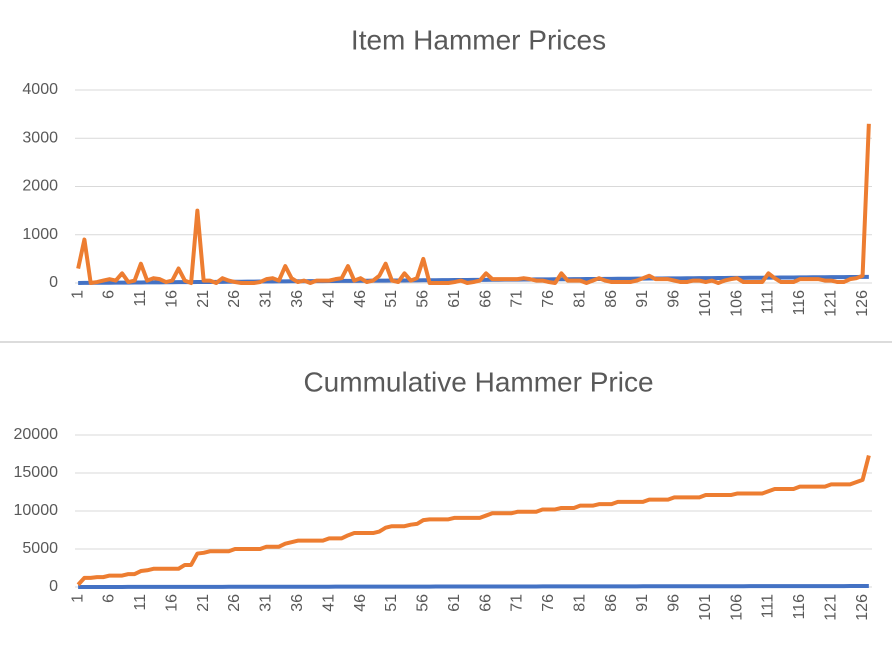 The height and width of the screenshot is (656, 892). I want to click on y-tick-label: 20000, so click(36, 434).